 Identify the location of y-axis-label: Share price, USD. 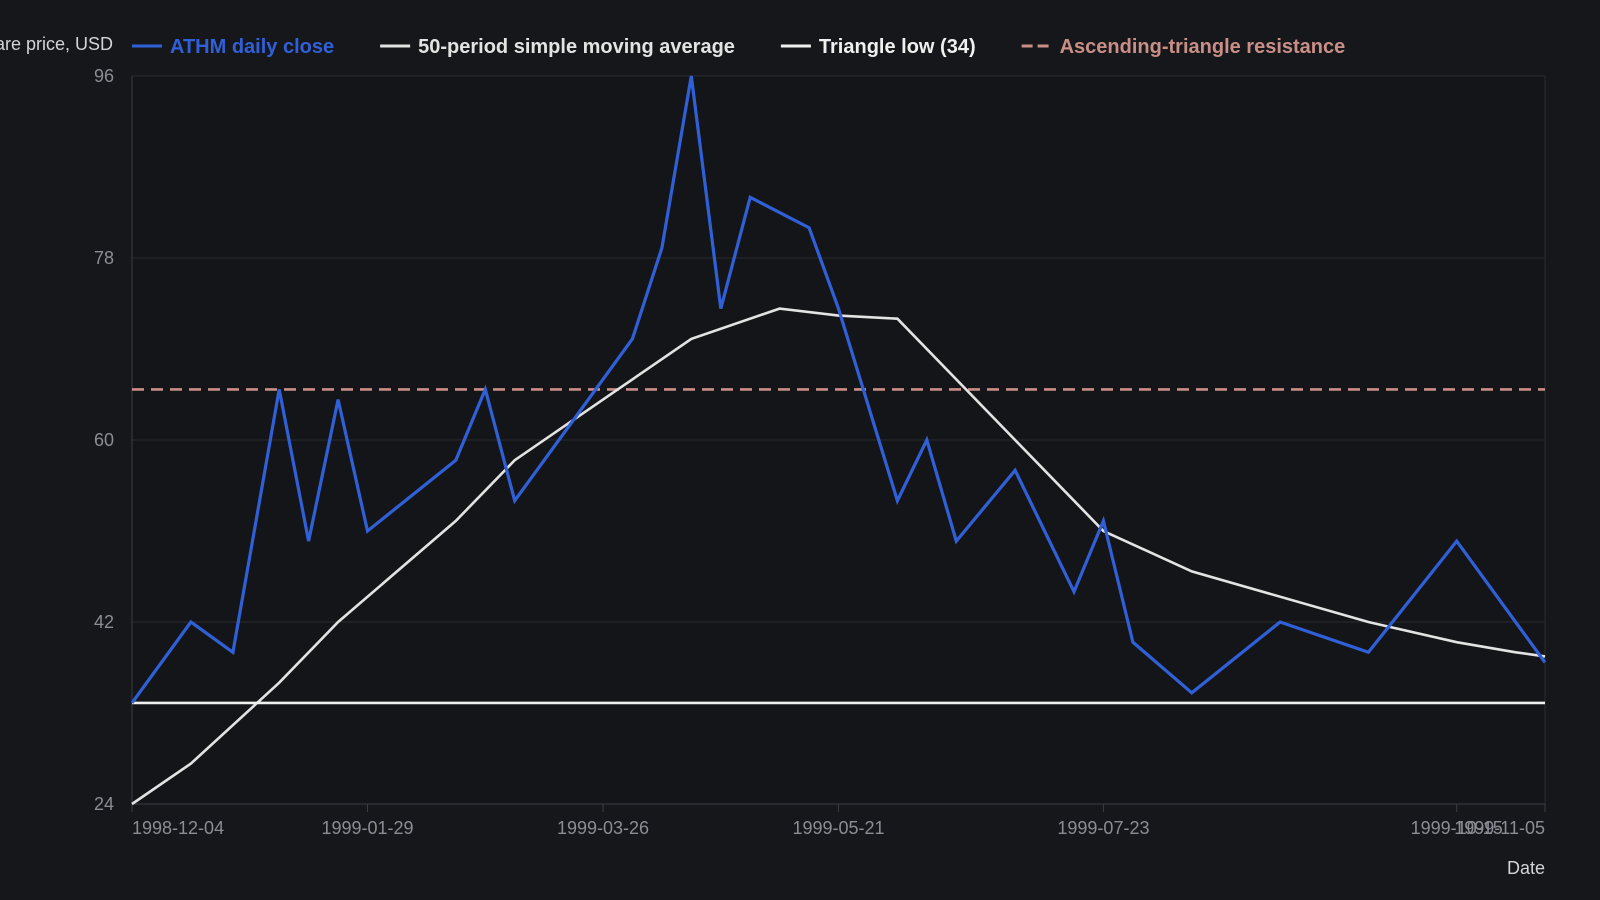
(56, 44).